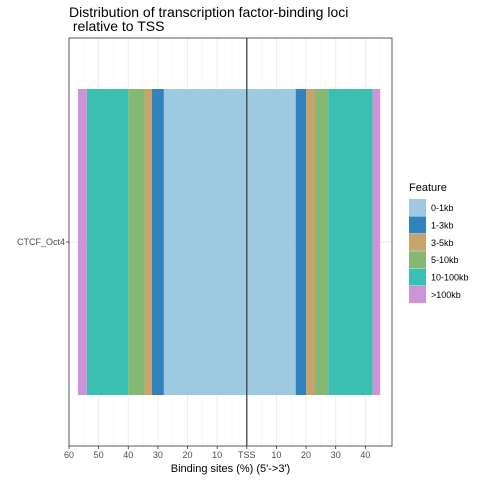 This screenshot has height=480, width=480. What do you see at coordinates (446, 295) in the screenshot?
I see `legend-label-5: >100kb` at bounding box center [446, 295].